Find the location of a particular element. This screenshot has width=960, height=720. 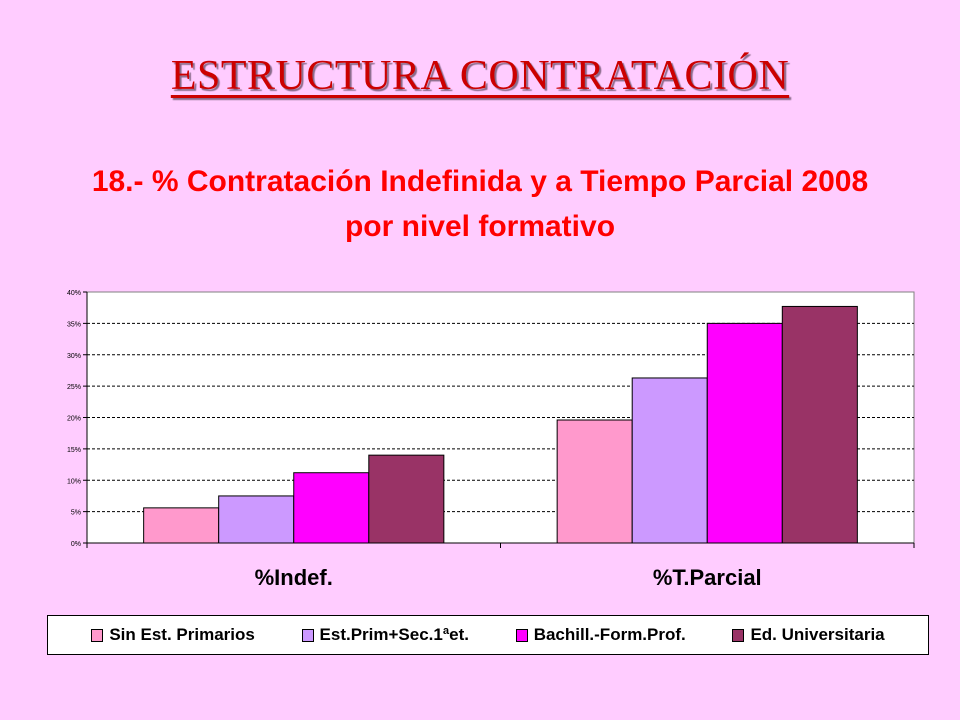

y-tick-label: 10% is located at coordinates (74, 481).